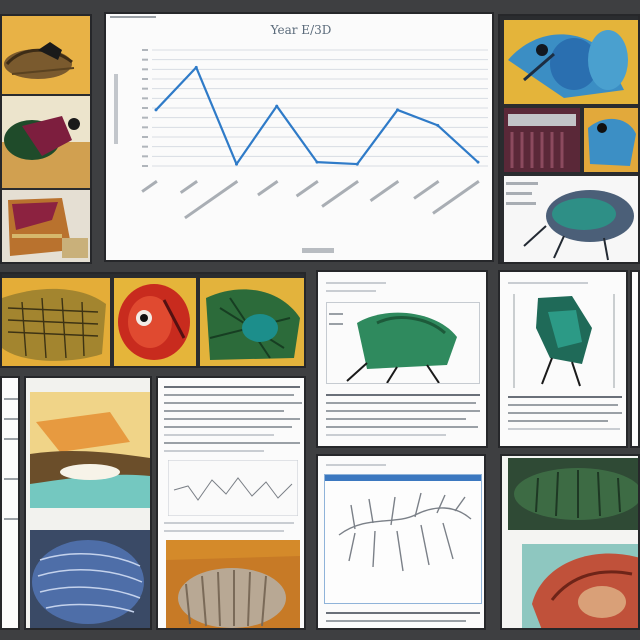  I want to click on left-text-column, so click(10, 503).